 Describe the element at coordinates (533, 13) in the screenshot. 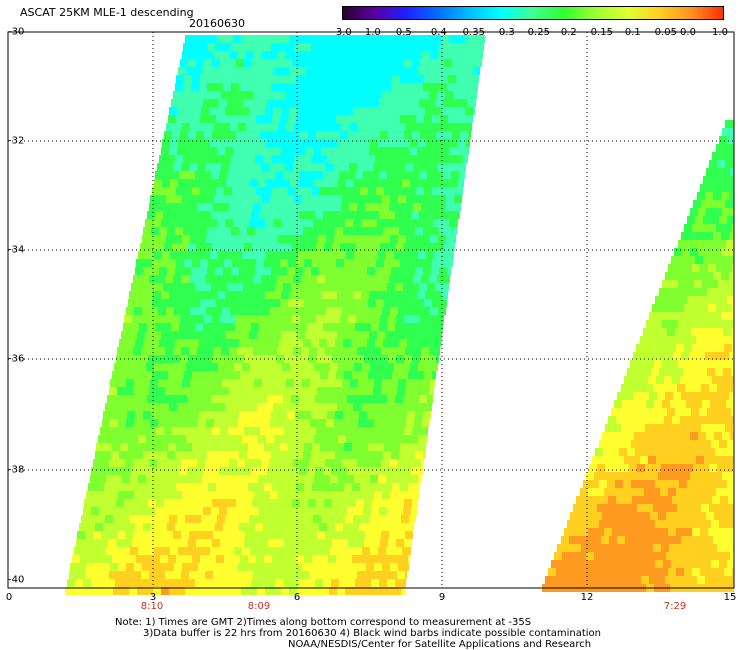

I see `colorbar` at that location.